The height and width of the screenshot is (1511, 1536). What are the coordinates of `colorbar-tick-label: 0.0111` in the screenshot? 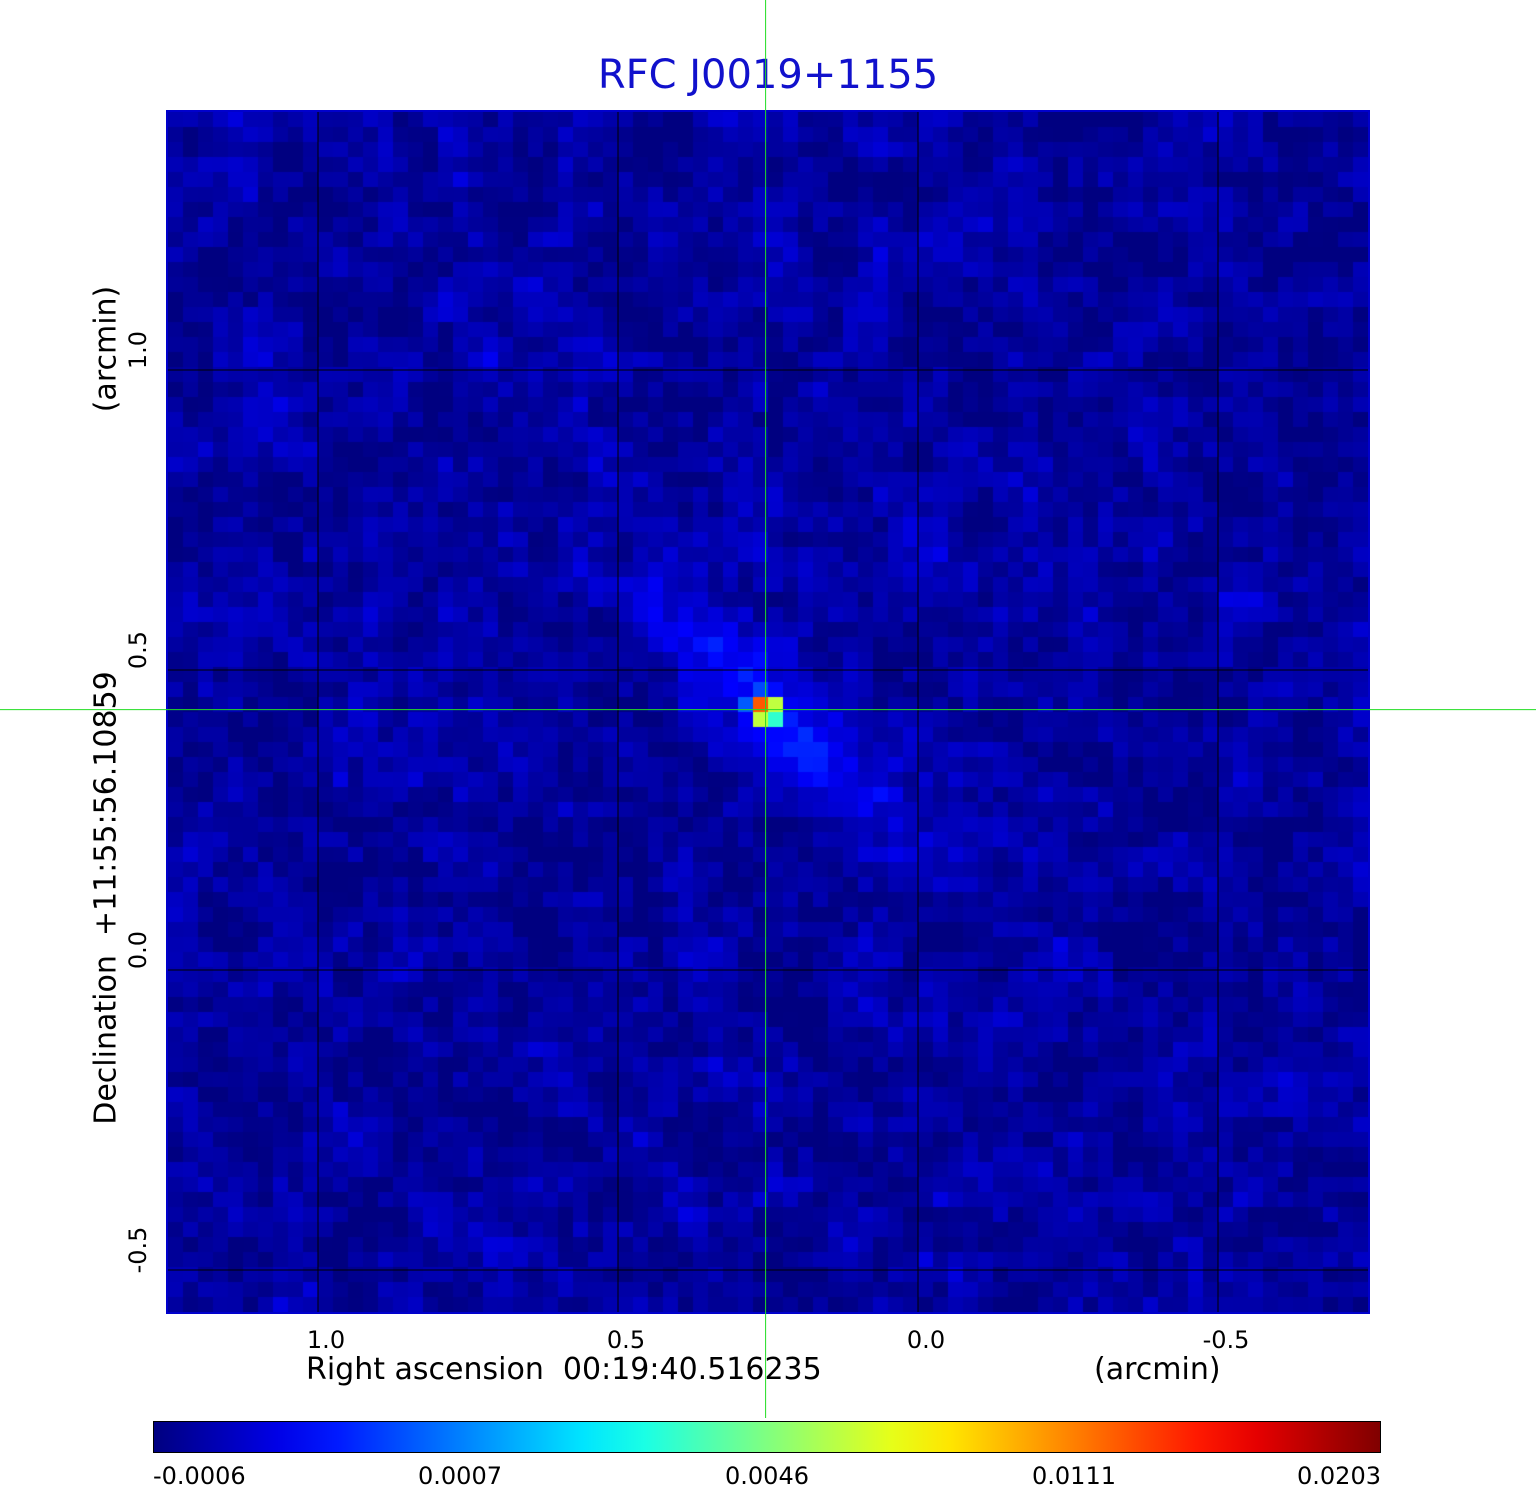 It's located at (1074, 1476).